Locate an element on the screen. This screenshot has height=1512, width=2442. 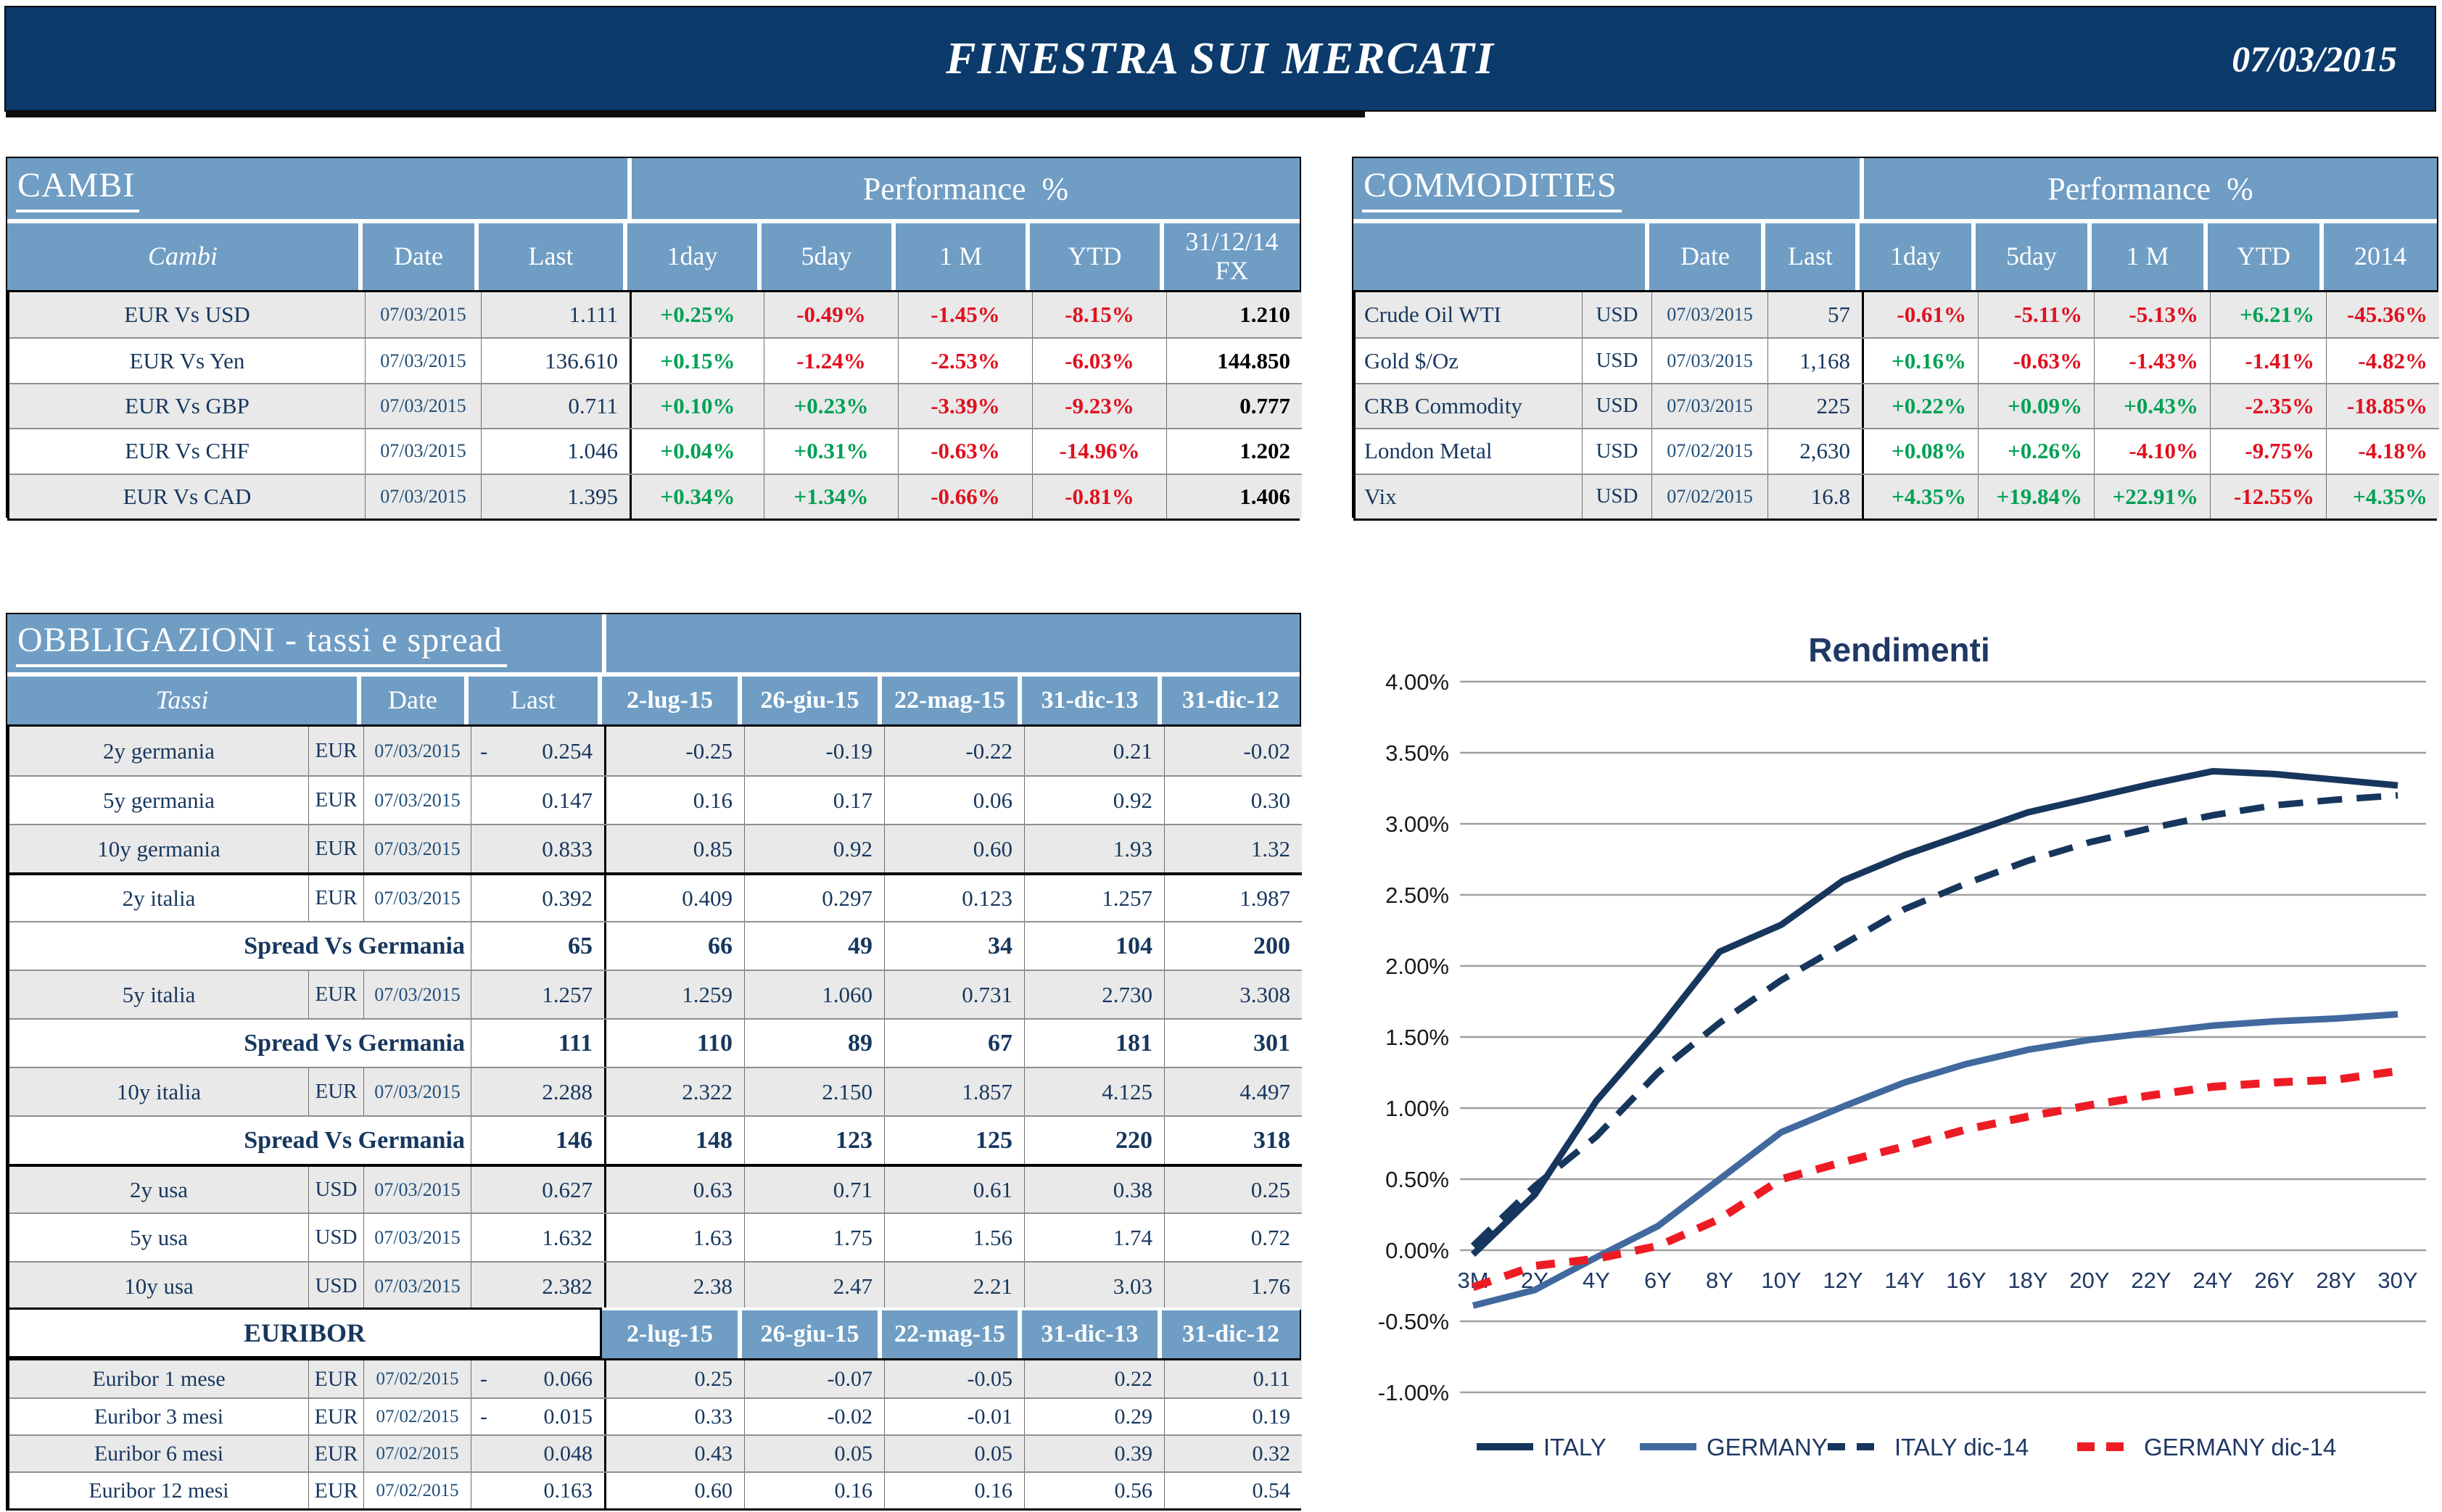
performance-cell: -1.43% is located at coordinates (2152, 361).